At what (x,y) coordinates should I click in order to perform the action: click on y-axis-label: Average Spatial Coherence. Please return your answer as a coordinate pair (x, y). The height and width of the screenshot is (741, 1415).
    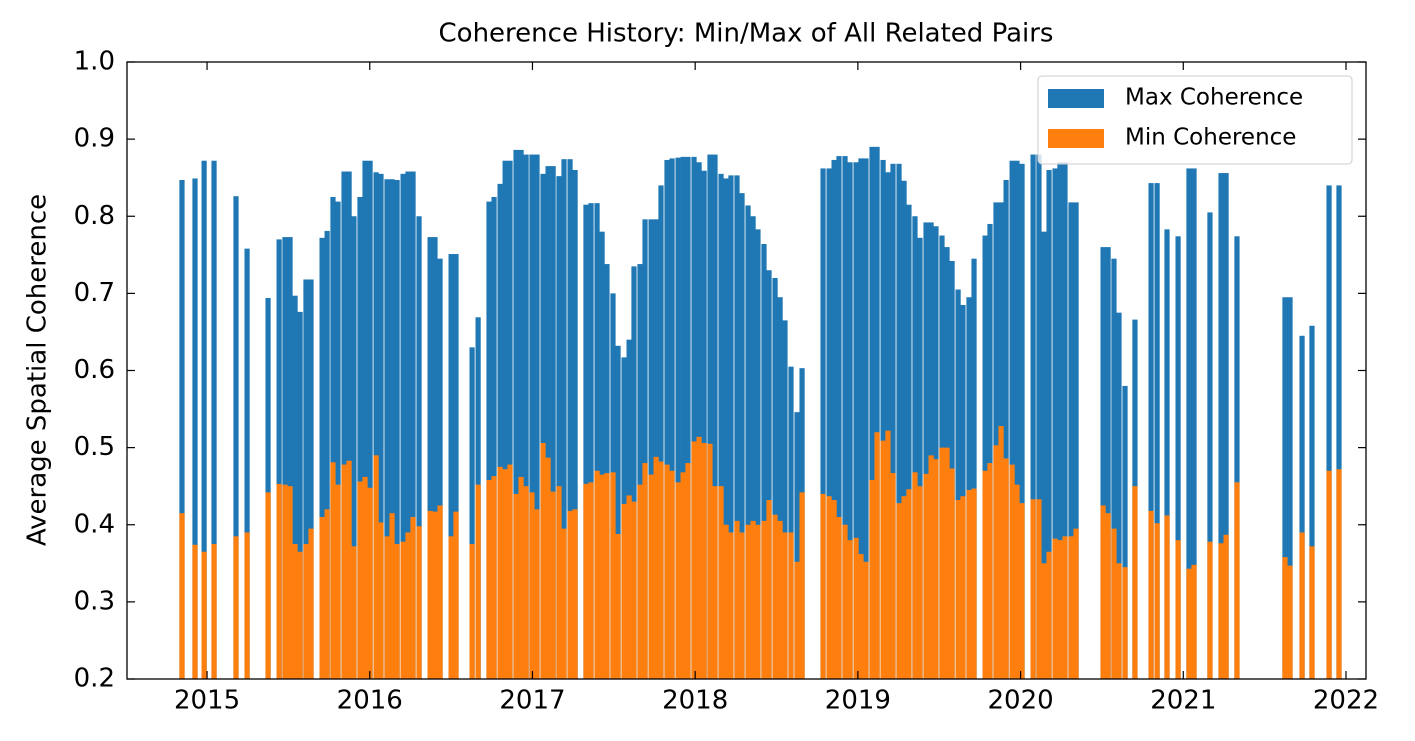
    Looking at the image, I should click on (38, 370).